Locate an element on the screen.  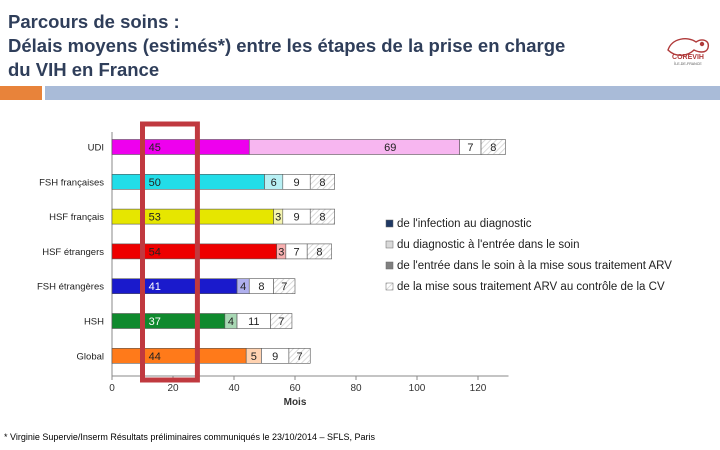
bar-value-0-0: 45 is located at coordinates (155, 148).